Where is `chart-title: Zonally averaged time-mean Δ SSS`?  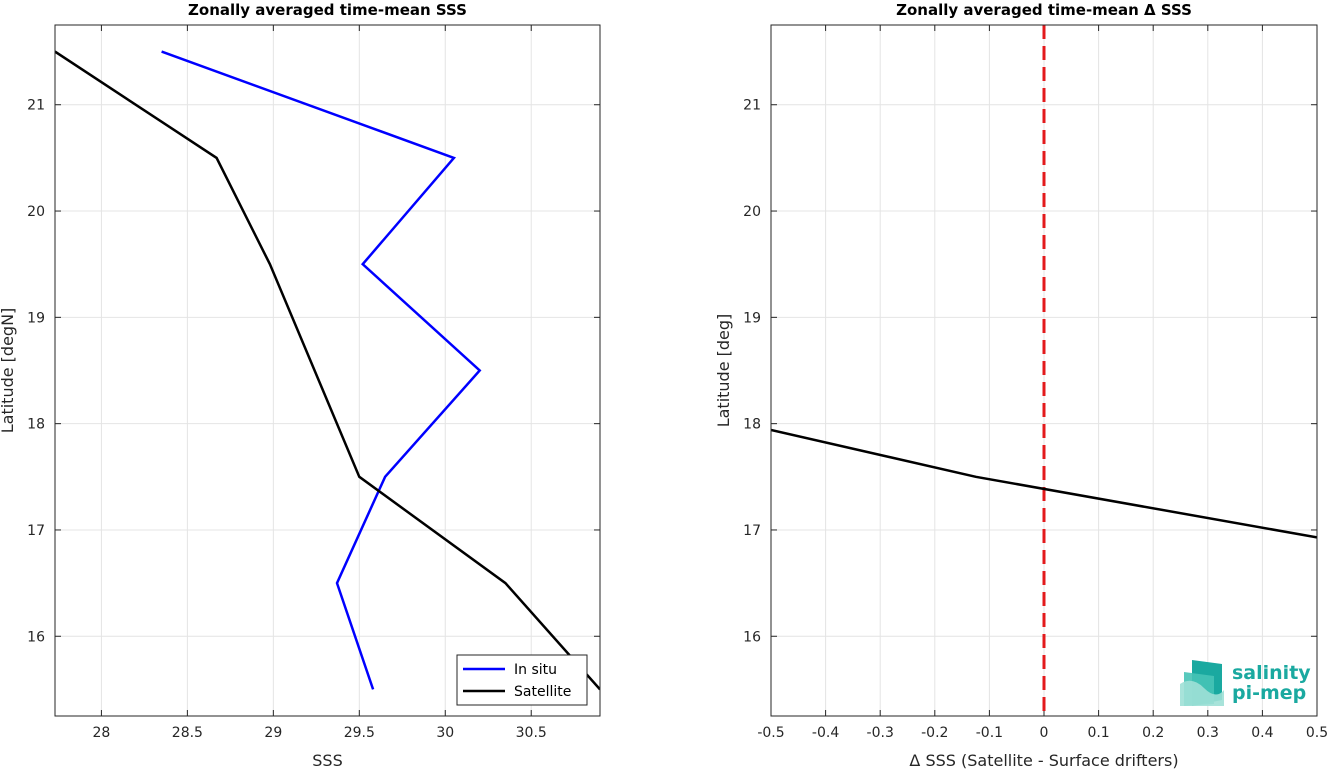
chart-title: Zonally averaged time-mean Δ SSS is located at coordinates (1044, 10).